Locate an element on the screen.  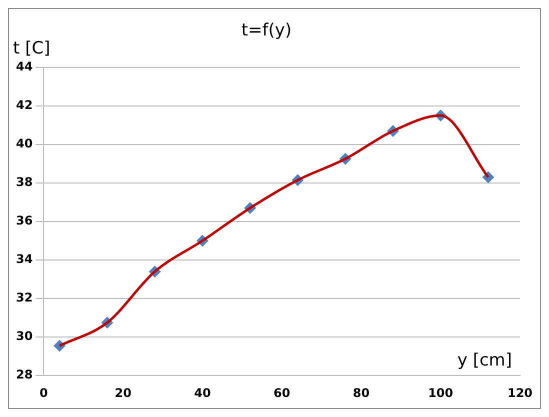
y-axis-title: t [C] is located at coordinates (31, 48).